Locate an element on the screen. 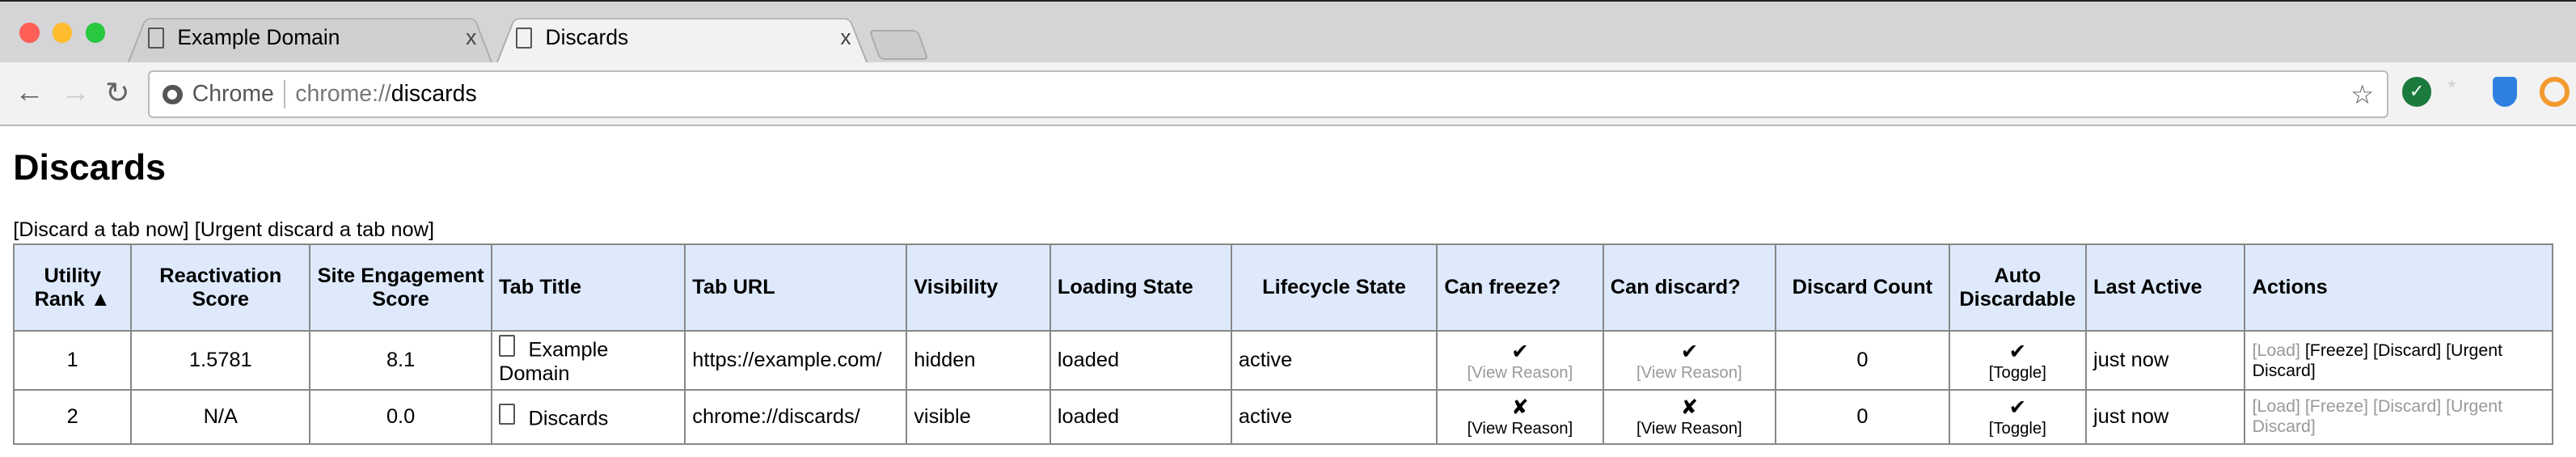  maximize-window-button is located at coordinates (95, 33).